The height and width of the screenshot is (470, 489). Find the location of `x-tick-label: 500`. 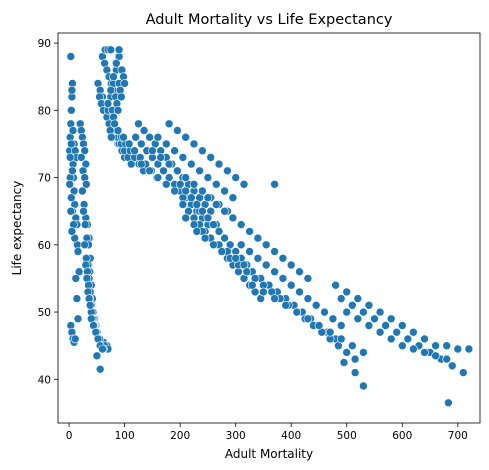

x-tick-label: 500 is located at coordinates (347, 436).